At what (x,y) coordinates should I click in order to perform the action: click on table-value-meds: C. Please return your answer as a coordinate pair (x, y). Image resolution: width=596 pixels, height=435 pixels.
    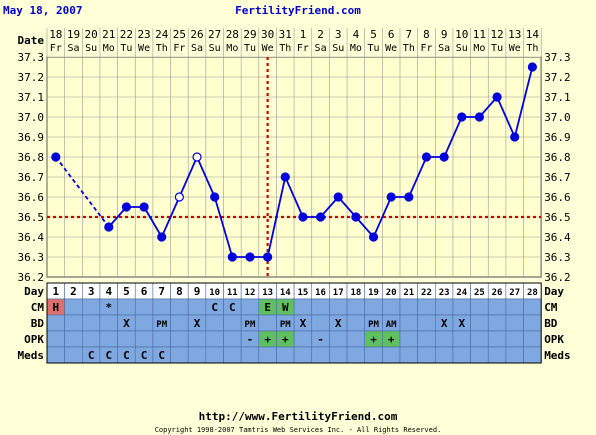
    Looking at the image, I should click on (161, 355).